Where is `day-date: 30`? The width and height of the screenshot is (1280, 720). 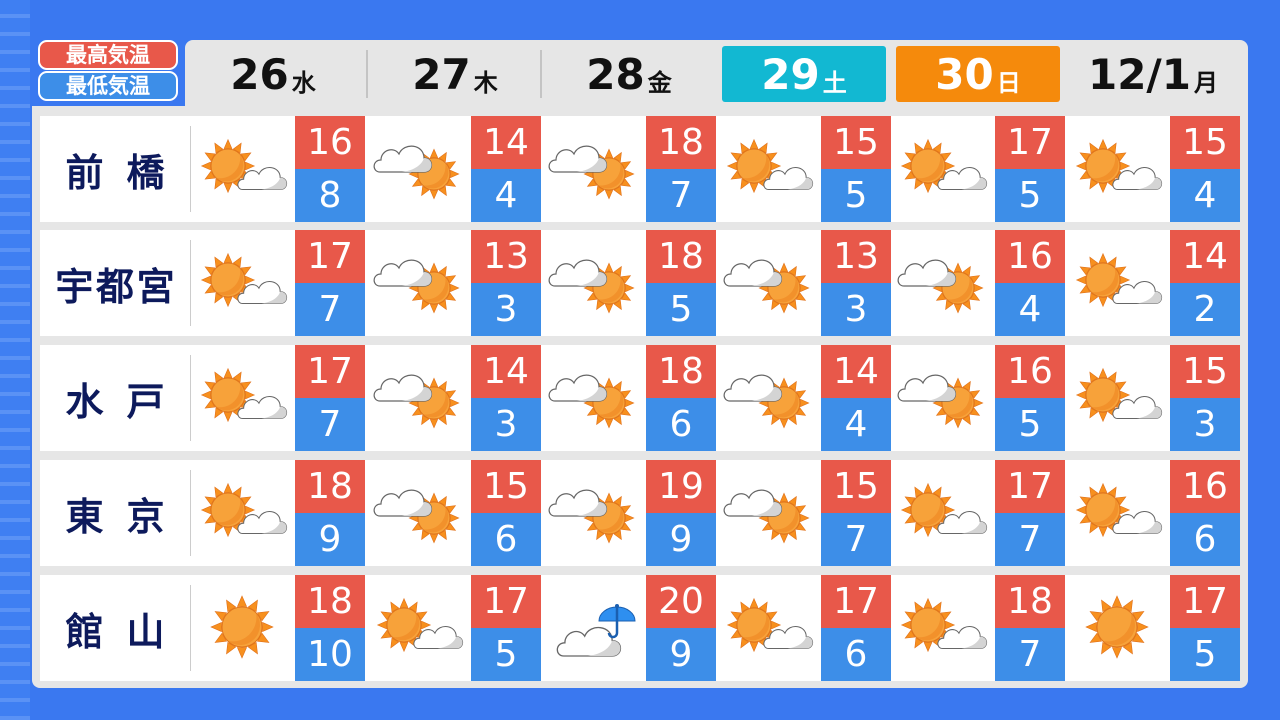 day-date: 30 is located at coordinates (964, 74).